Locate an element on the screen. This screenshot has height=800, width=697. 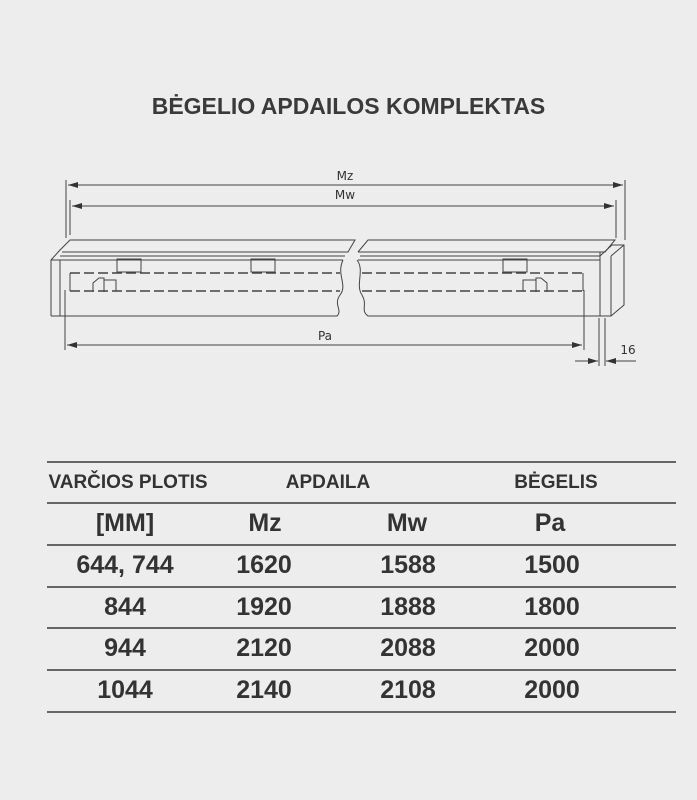
header-trim: APDAILA is located at coordinates (328, 482).